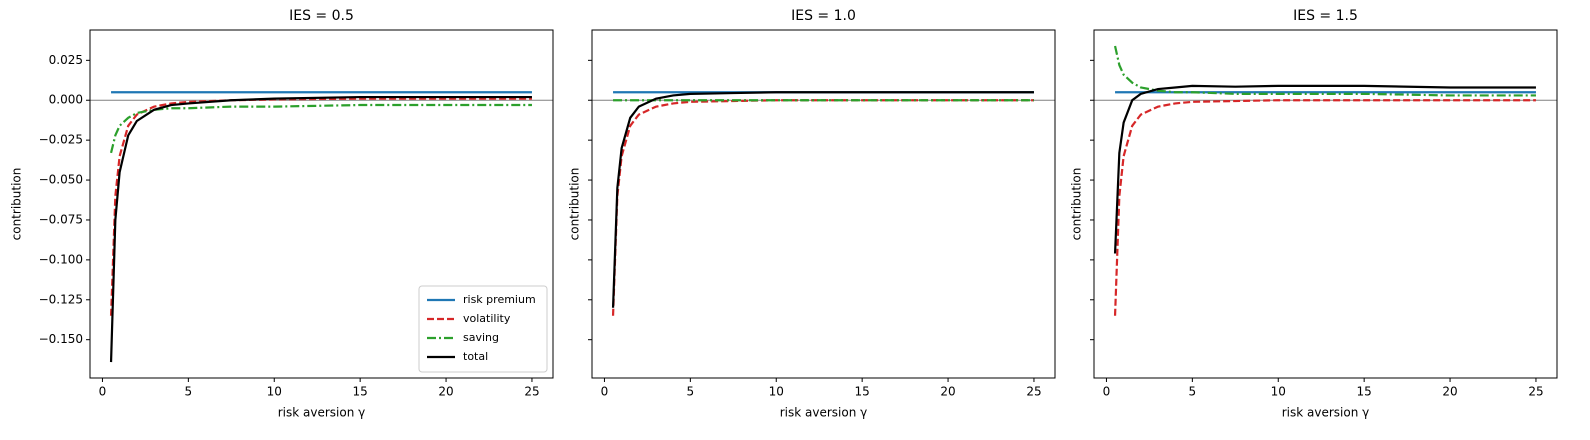 The image size is (1590, 440). I want to click on legend-label: saving, so click(481, 337).